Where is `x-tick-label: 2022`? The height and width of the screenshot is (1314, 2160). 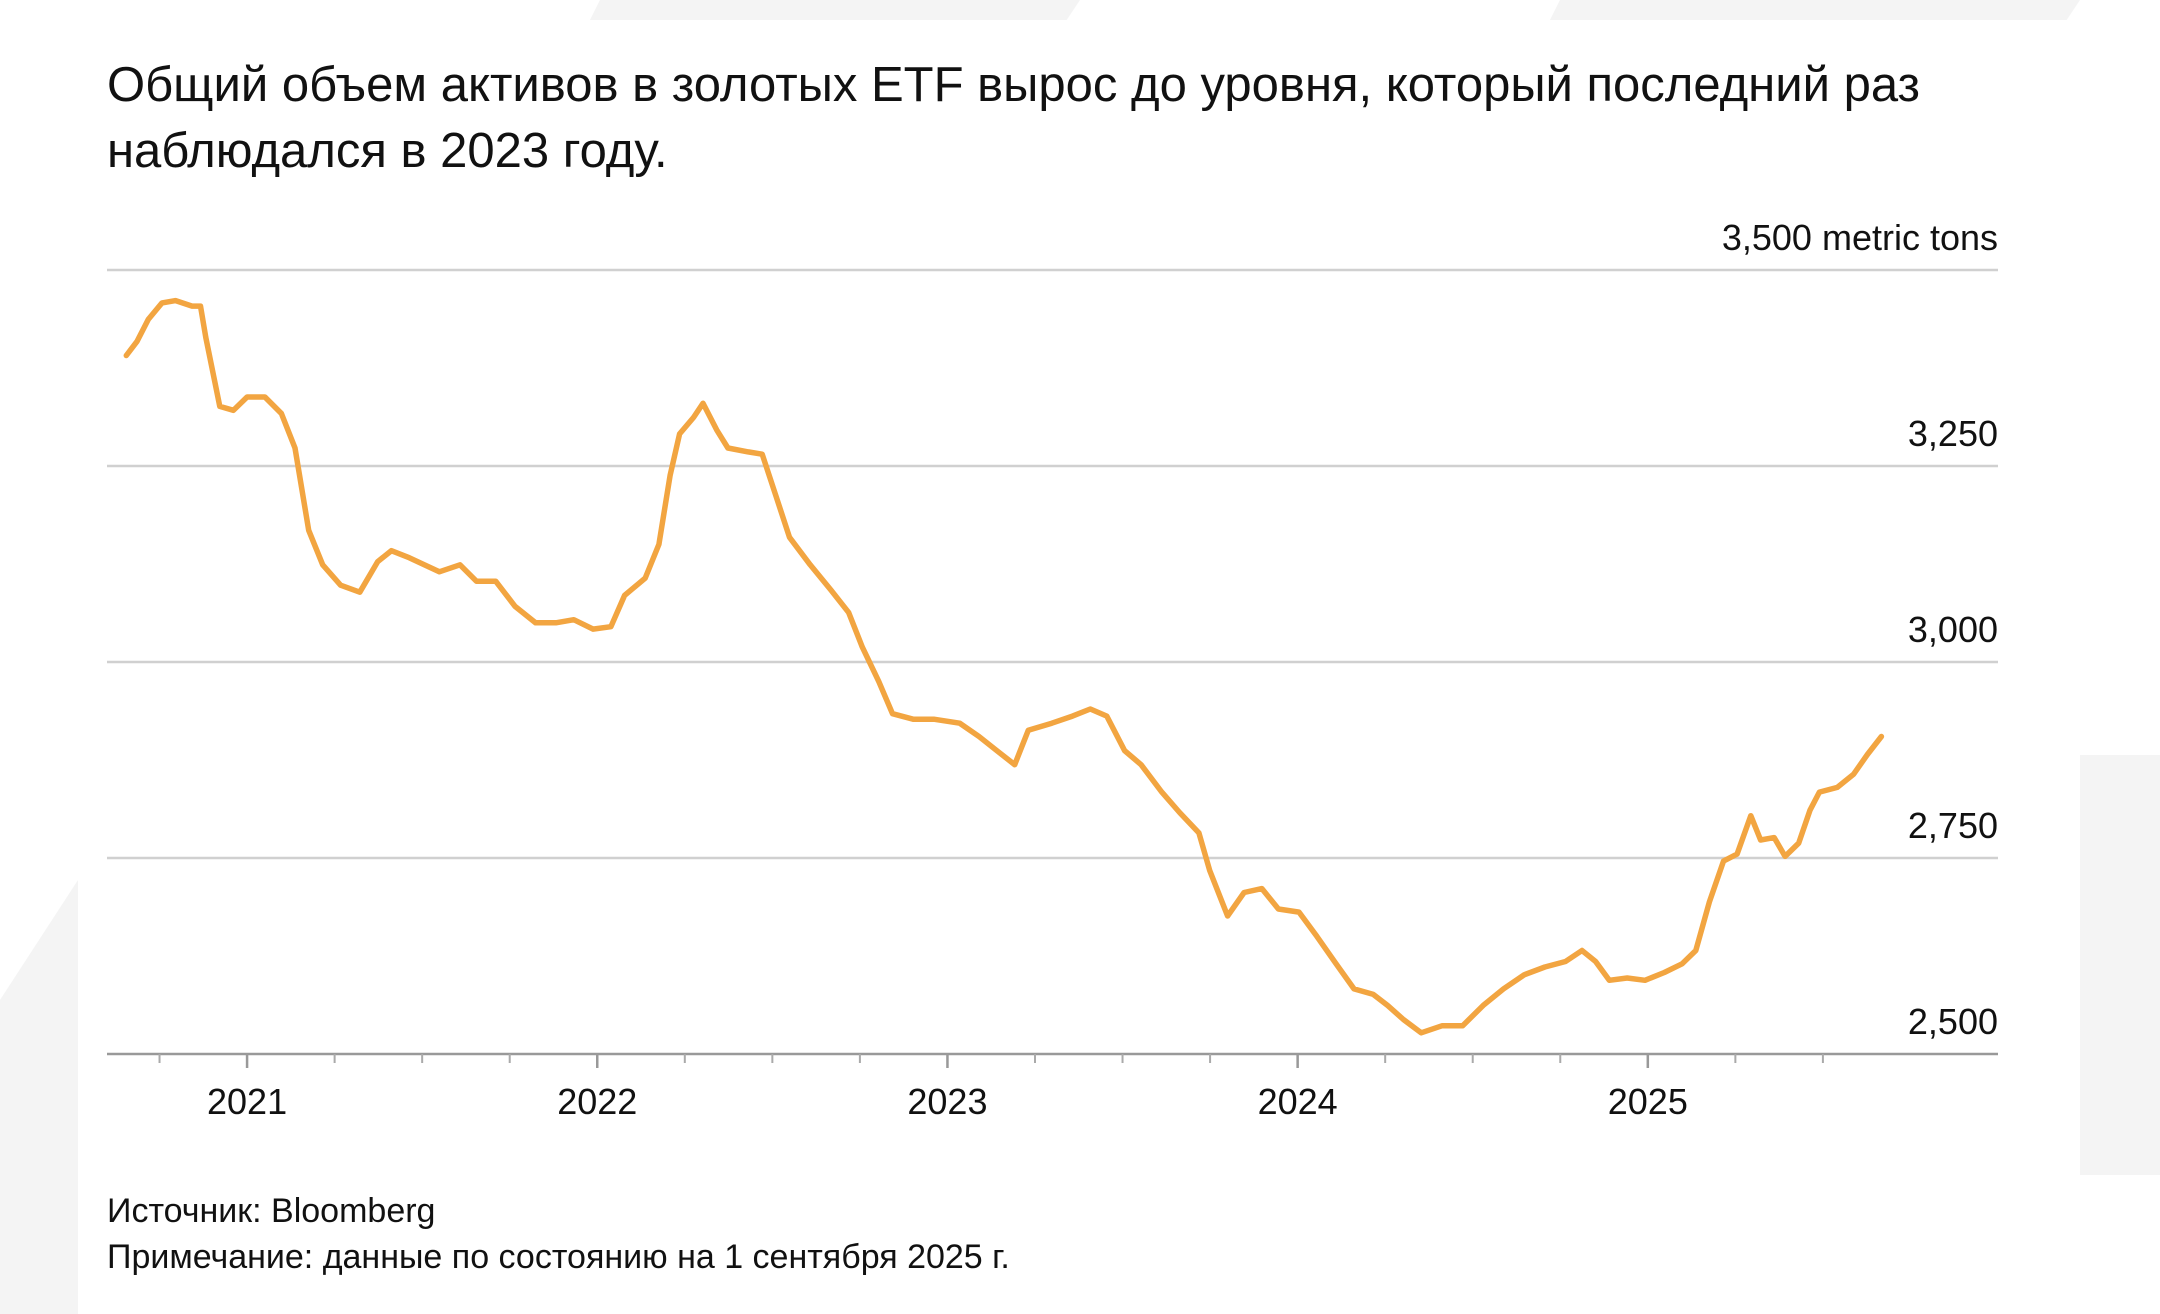 x-tick-label: 2022 is located at coordinates (597, 1101).